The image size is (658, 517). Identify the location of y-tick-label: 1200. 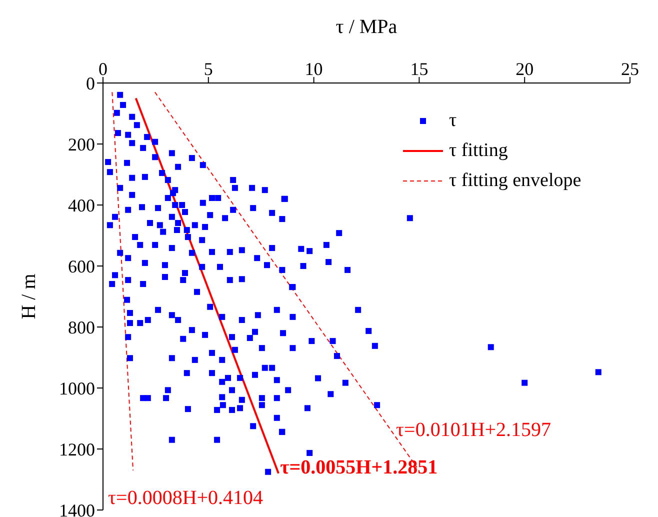
(77, 449).